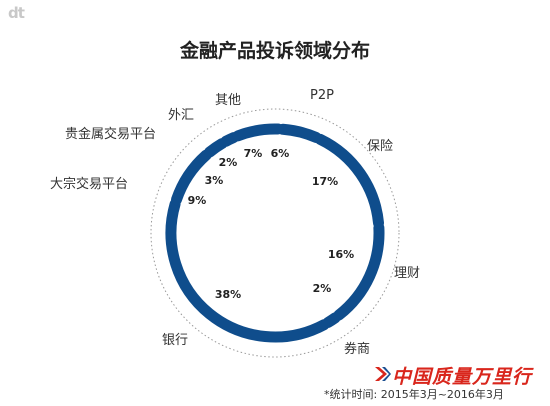 This screenshot has height=406, width=550. What do you see at coordinates (407, 273) in the screenshot?
I see `category-label: 理财` at bounding box center [407, 273].